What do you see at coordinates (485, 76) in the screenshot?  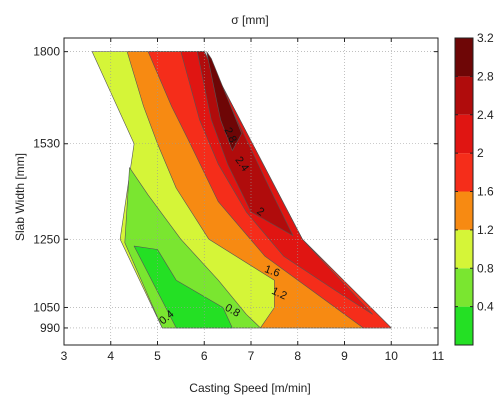 I see `colorbar-tick-label-6: 2.8` at bounding box center [485, 76].